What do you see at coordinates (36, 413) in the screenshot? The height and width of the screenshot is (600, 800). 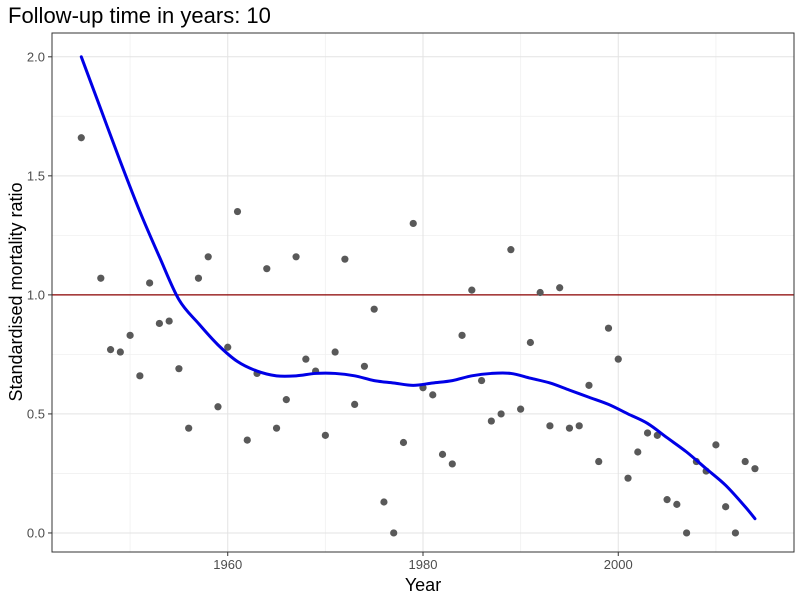 I see `y-tick-label: 0.5` at bounding box center [36, 413].